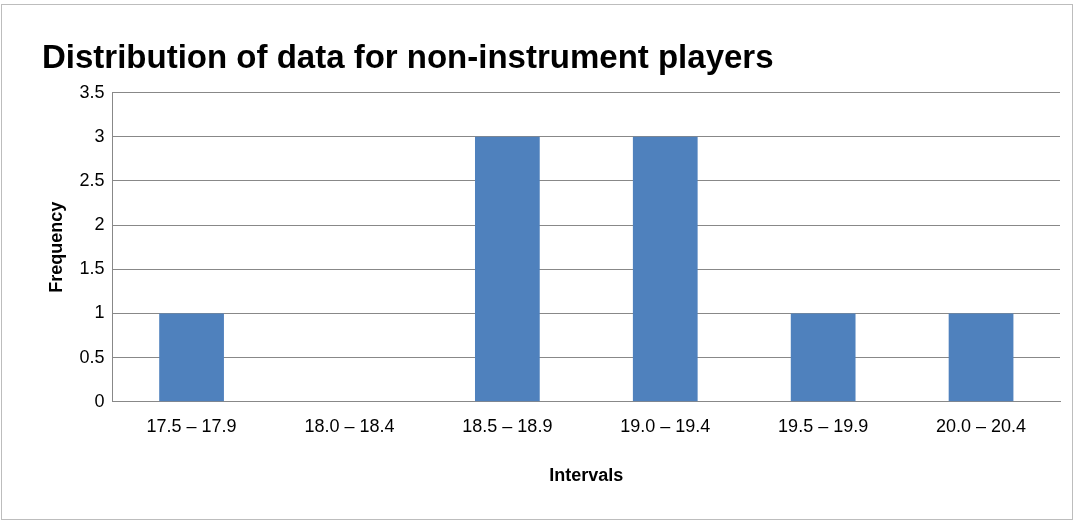  I want to click on y-tick-label: 2.5, so click(92, 179).